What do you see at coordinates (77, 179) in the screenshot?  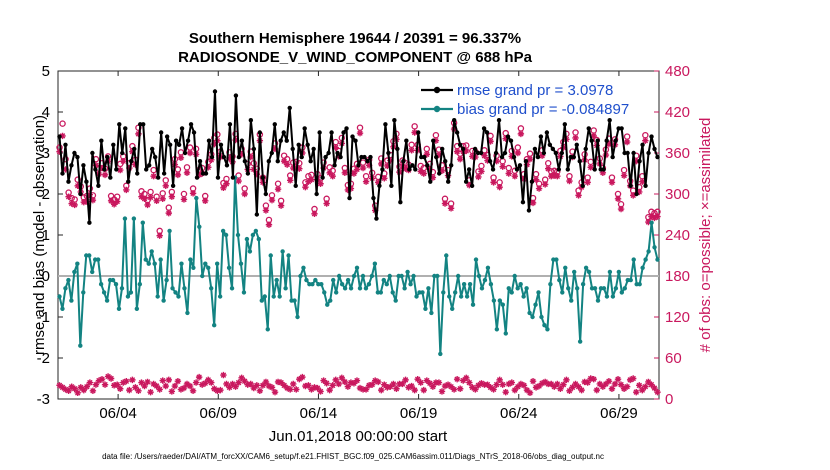 I see `obs-possible-marker` at bounding box center [77, 179].